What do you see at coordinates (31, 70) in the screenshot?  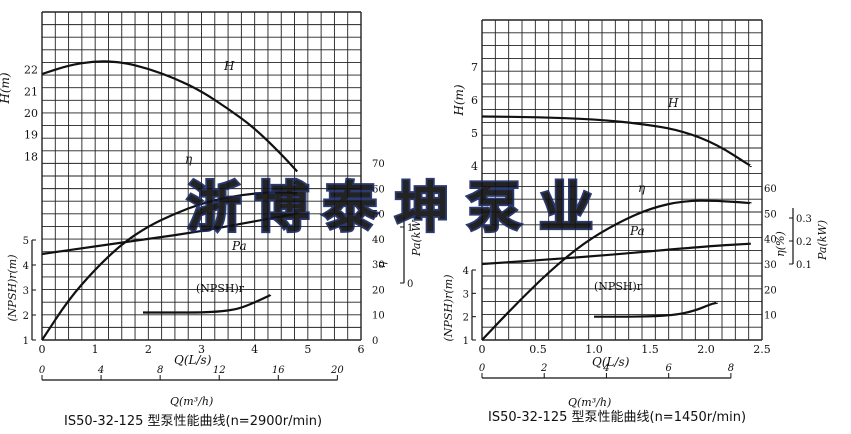 I see `h-tick-label: 22` at bounding box center [31, 70].